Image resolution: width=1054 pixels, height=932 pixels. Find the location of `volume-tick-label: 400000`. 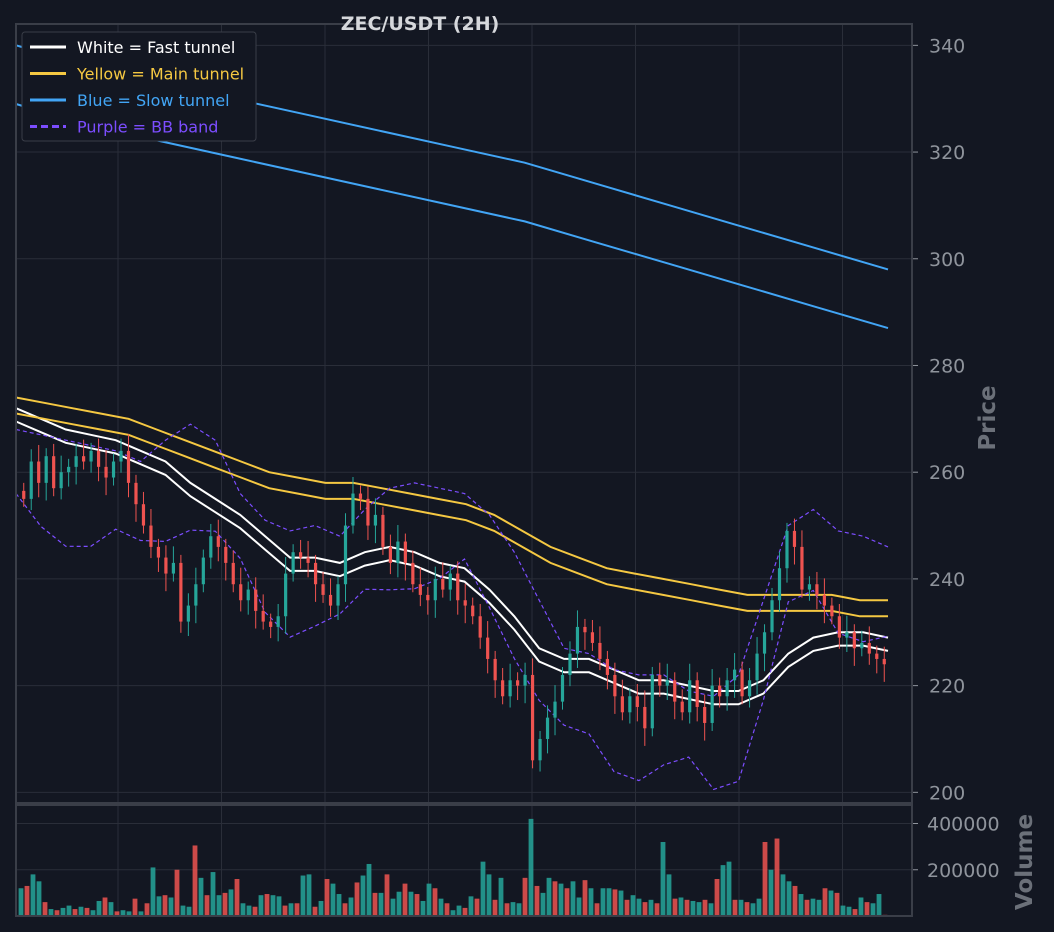

volume-tick-label: 400000 is located at coordinates (963, 825).